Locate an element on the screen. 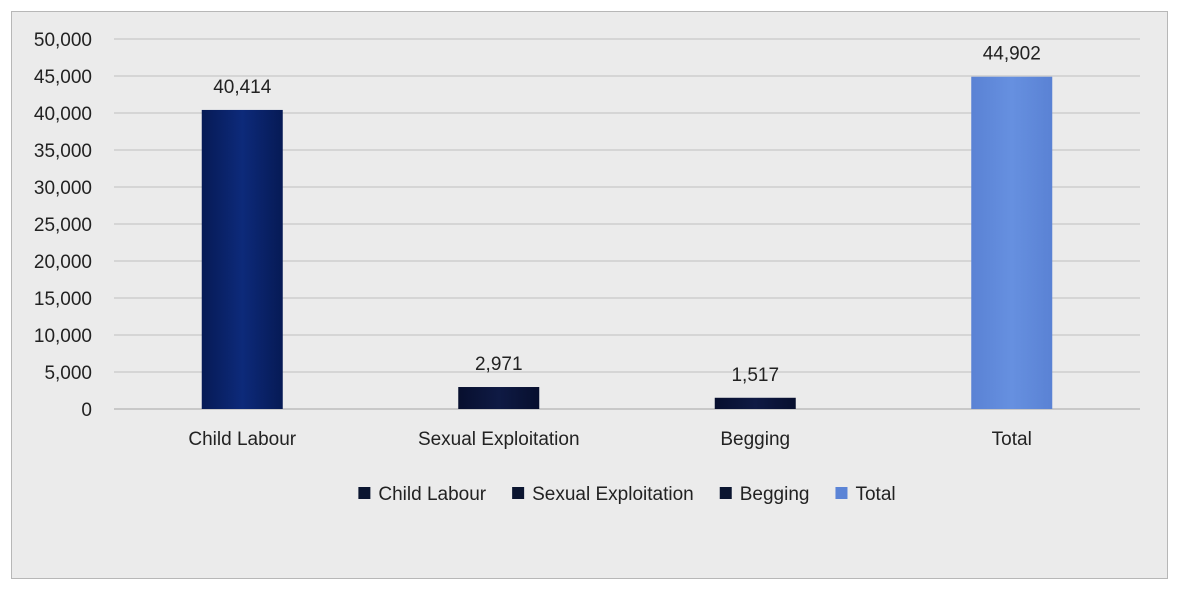  y-tick-label: 25,000 is located at coordinates (63, 225).